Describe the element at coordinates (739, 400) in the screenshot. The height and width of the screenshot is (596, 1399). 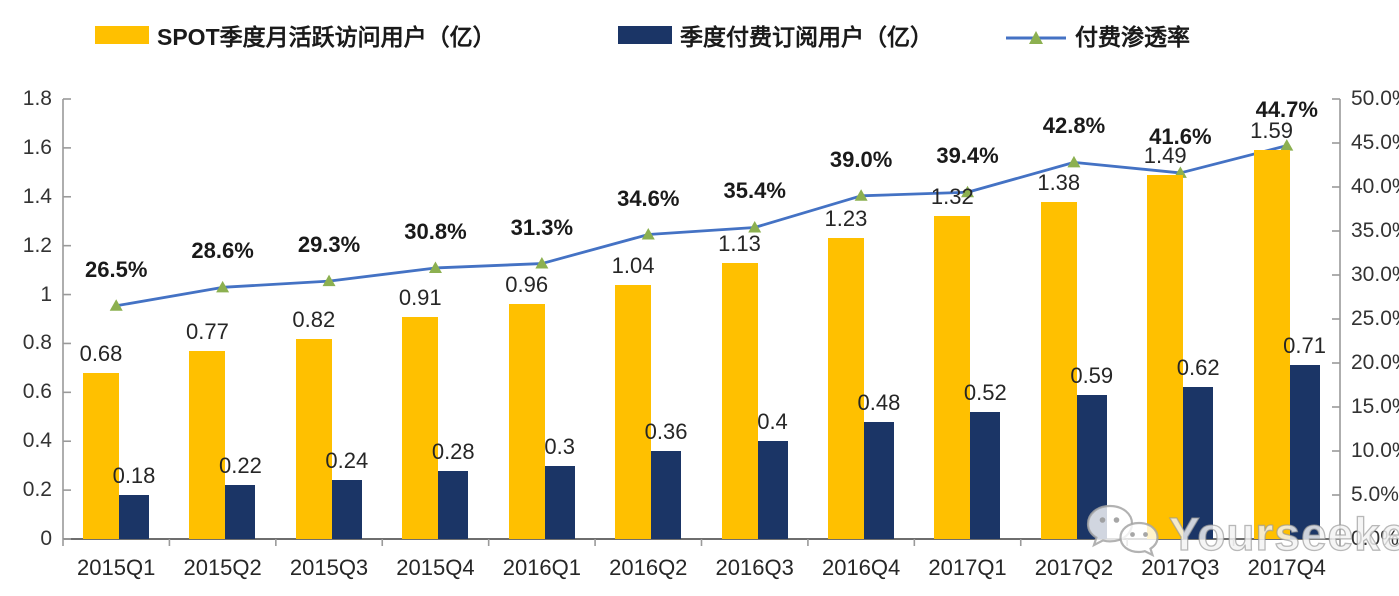
I see `bar-mau-2016Q3` at that location.